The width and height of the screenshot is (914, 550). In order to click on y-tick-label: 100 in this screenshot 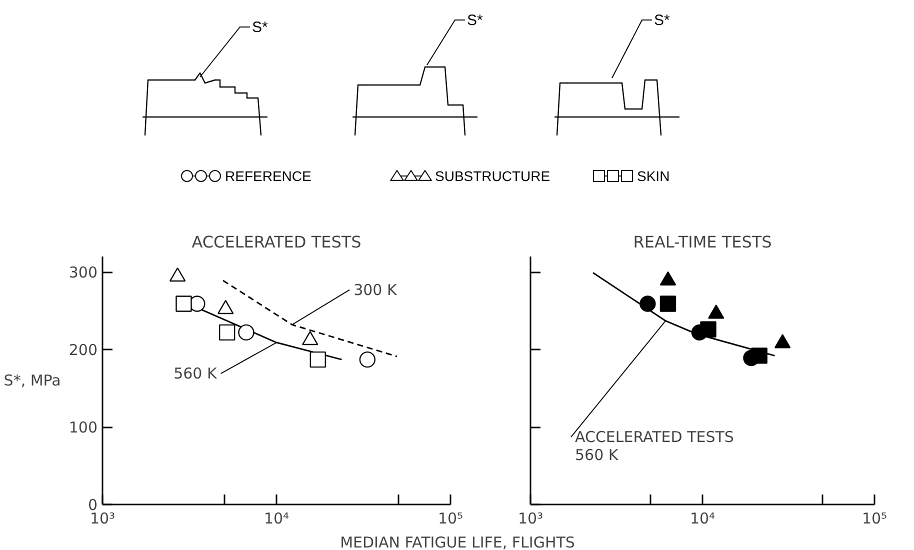, I will do `click(83, 427)`.